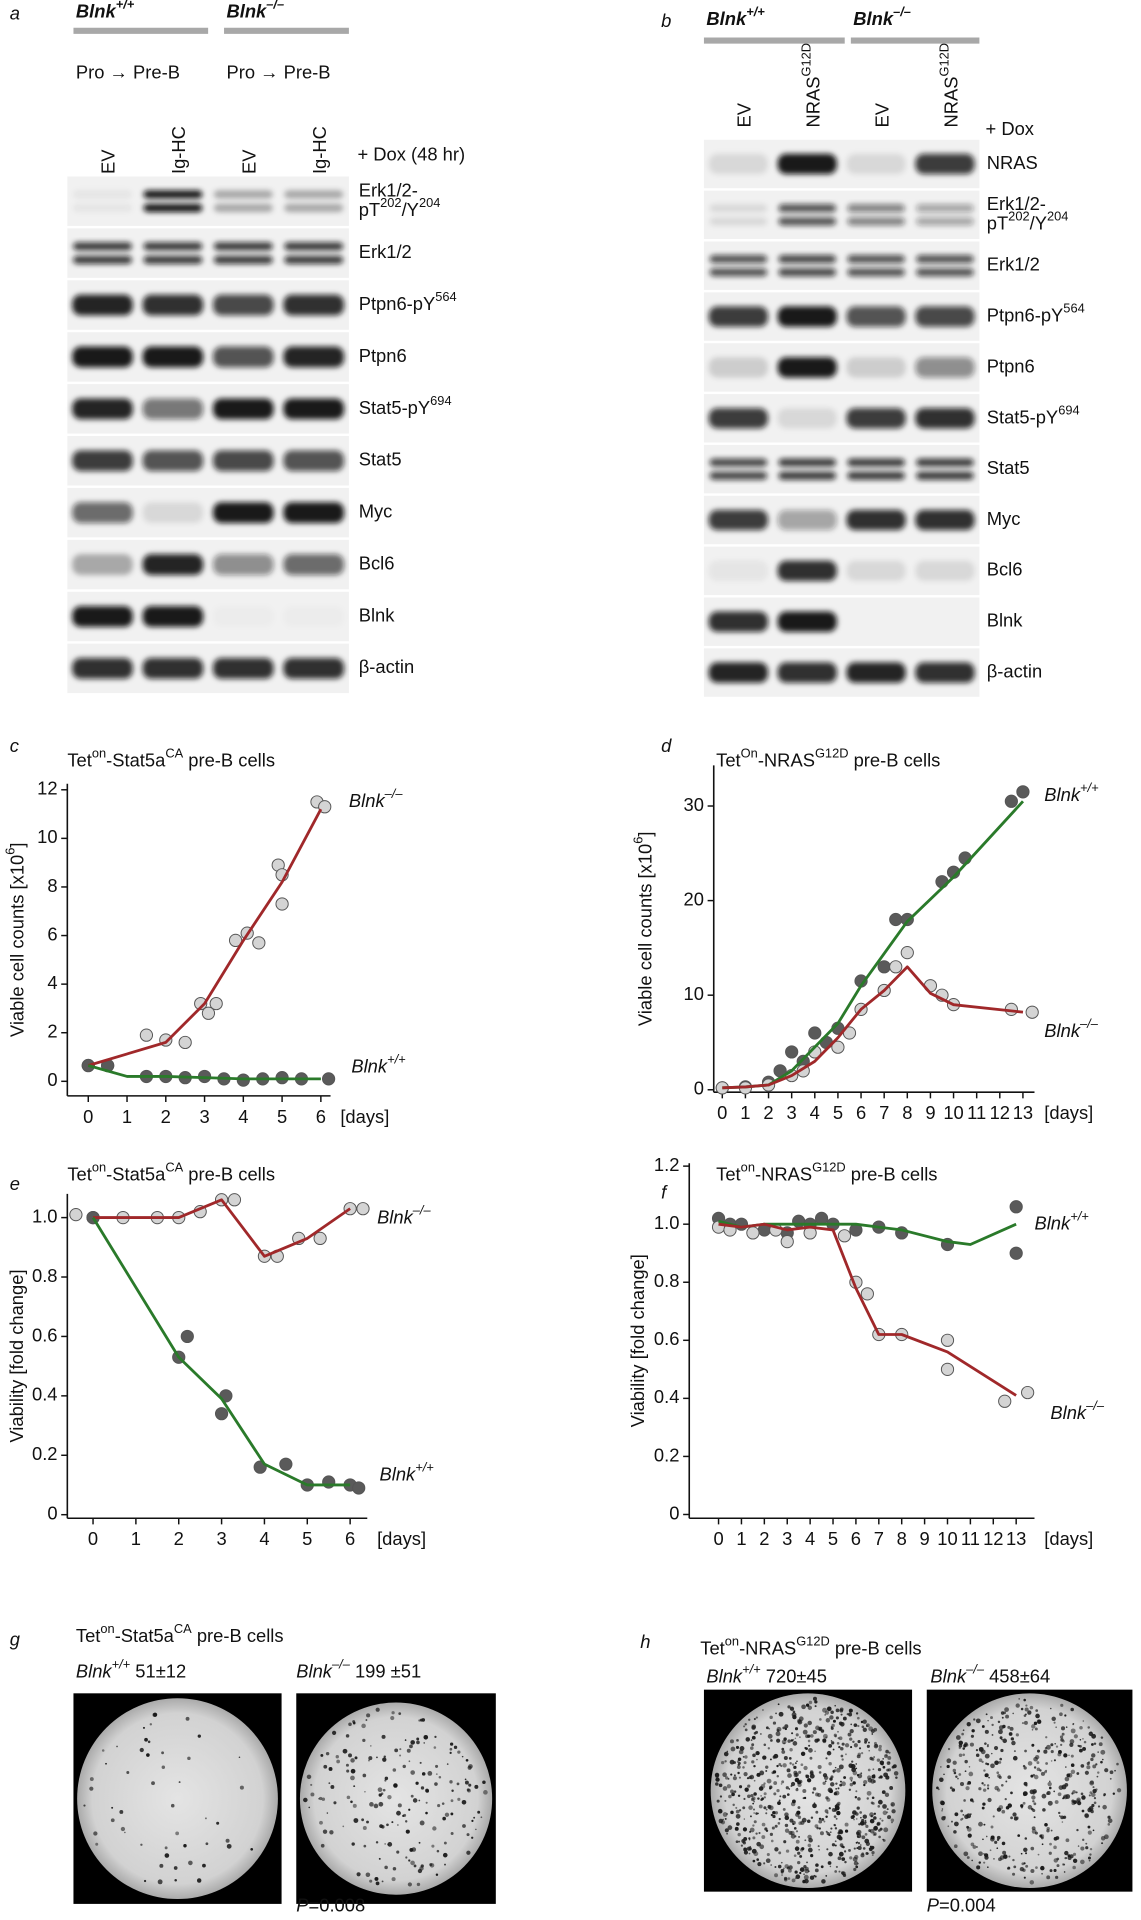 This screenshot has width=1141, height=1920. What do you see at coordinates (768, 1112) in the screenshot?
I see `x-tick-label: 2` at bounding box center [768, 1112].